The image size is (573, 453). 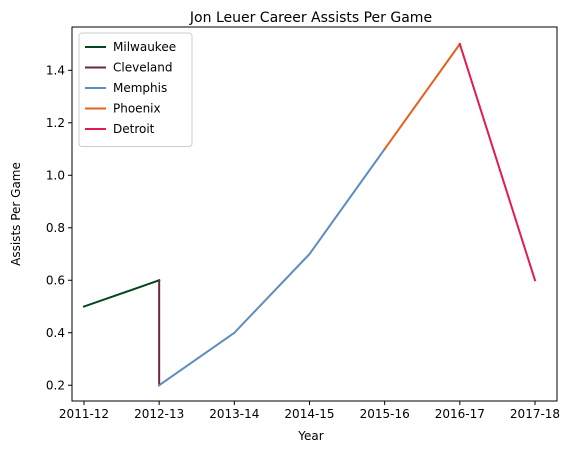 What do you see at coordinates (55, 385) in the screenshot?
I see `y-tick-label: 0.2` at bounding box center [55, 385].